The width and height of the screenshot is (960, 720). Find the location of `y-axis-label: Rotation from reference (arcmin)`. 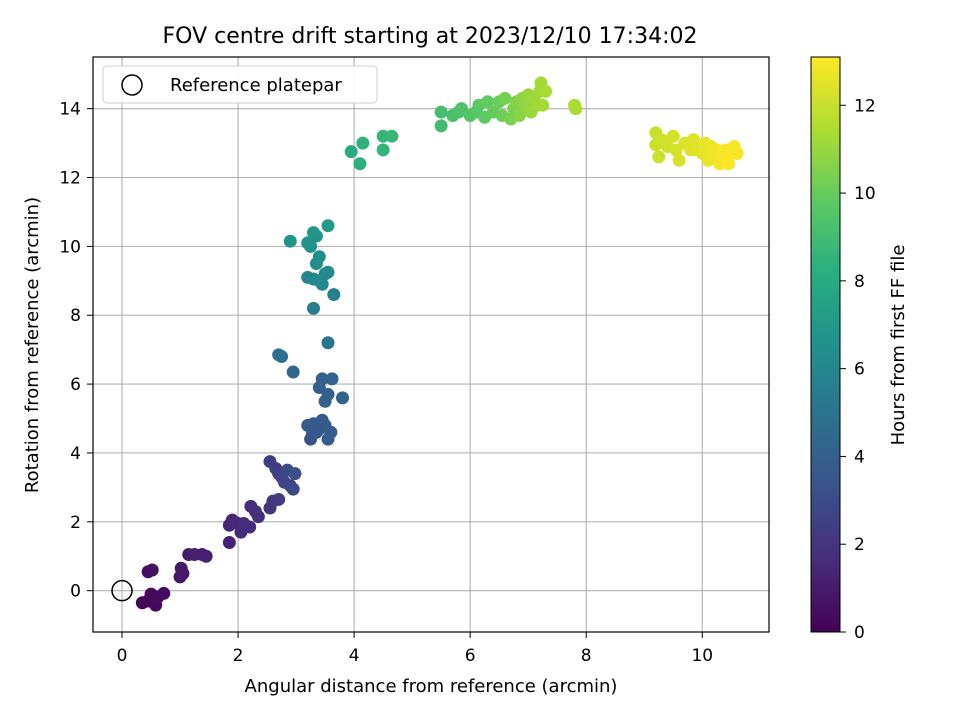

y-axis-label: Rotation from reference (arcmin) is located at coordinates (32, 345).